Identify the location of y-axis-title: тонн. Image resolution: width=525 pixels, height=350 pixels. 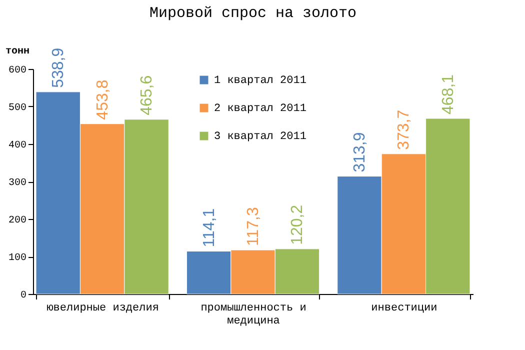
(18, 52).